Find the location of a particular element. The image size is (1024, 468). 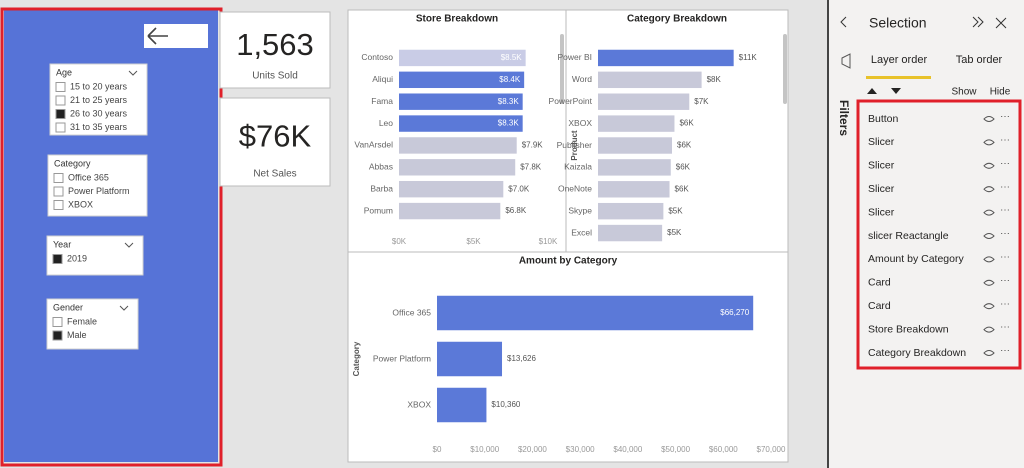

slicer-item: 15 to 20 years is located at coordinates (99, 86).